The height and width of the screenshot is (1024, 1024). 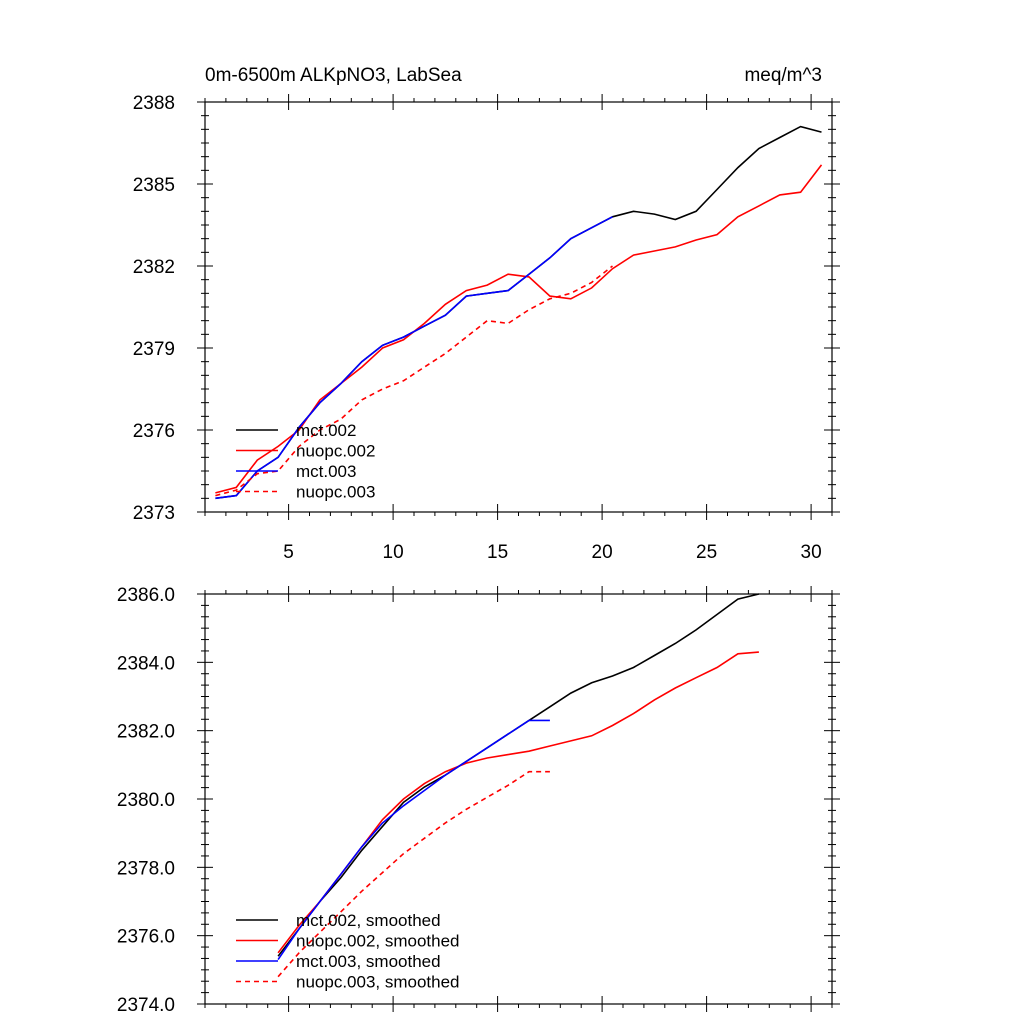 What do you see at coordinates (326, 471) in the screenshot?
I see `legend-label: mct.003` at bounding box center [326, 471].